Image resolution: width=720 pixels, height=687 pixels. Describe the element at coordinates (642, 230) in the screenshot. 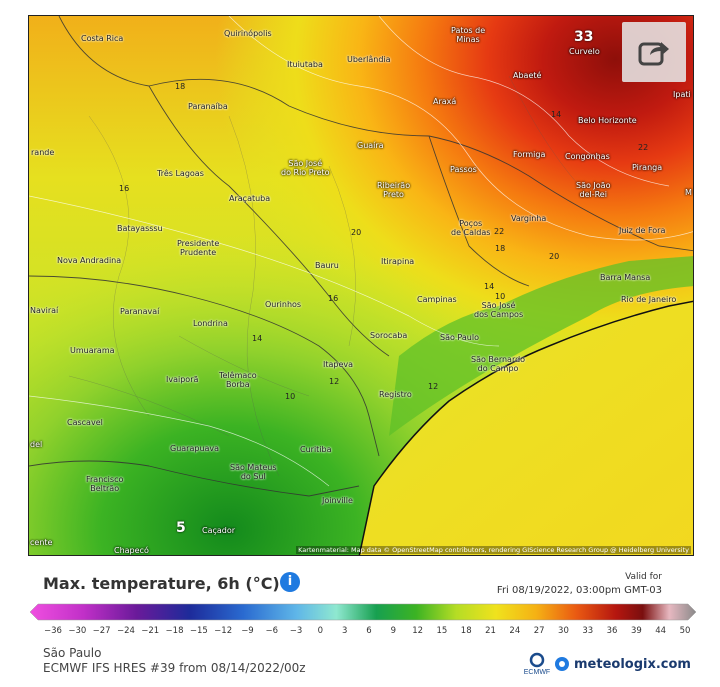

I see `city-label: Juiz de Fora` at that location.